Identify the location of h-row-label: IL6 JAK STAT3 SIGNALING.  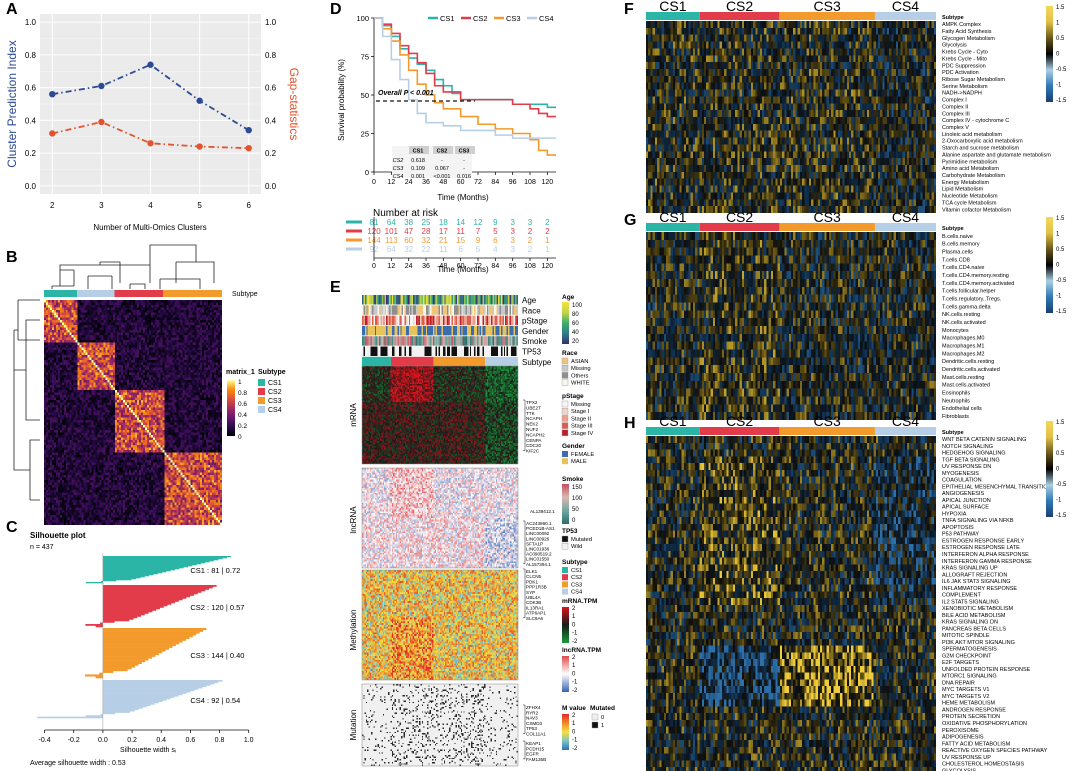
(976, 582).